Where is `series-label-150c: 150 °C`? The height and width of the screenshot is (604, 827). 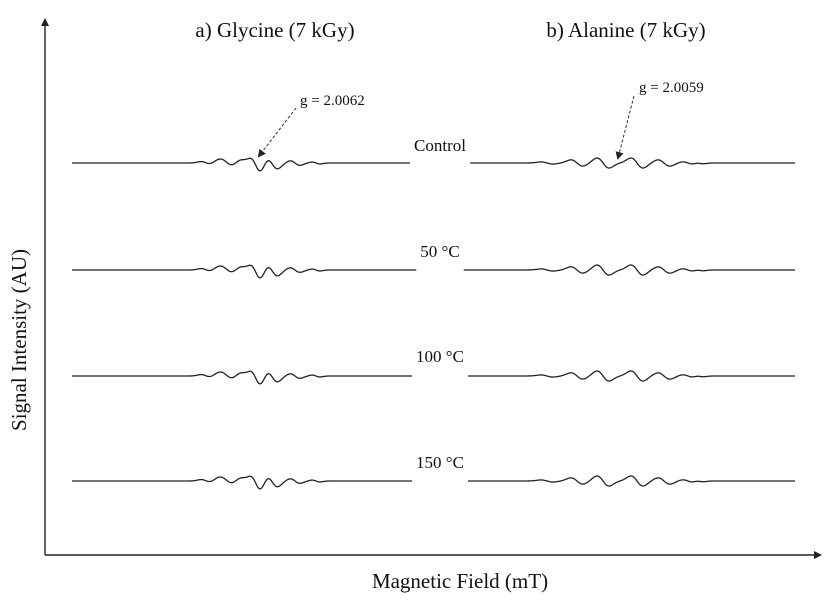 series-label-150c: 150 °C is located at coordinates (440, 462).